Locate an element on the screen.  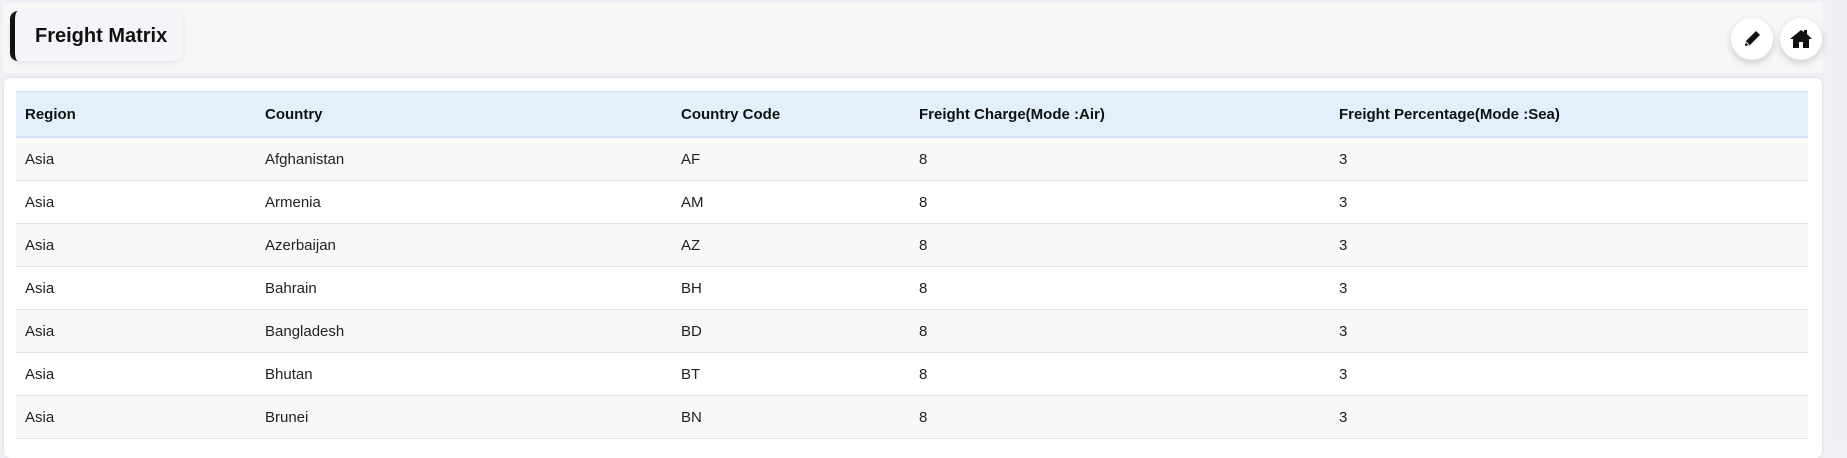
edit-button is located at coordinates (1752, 39).